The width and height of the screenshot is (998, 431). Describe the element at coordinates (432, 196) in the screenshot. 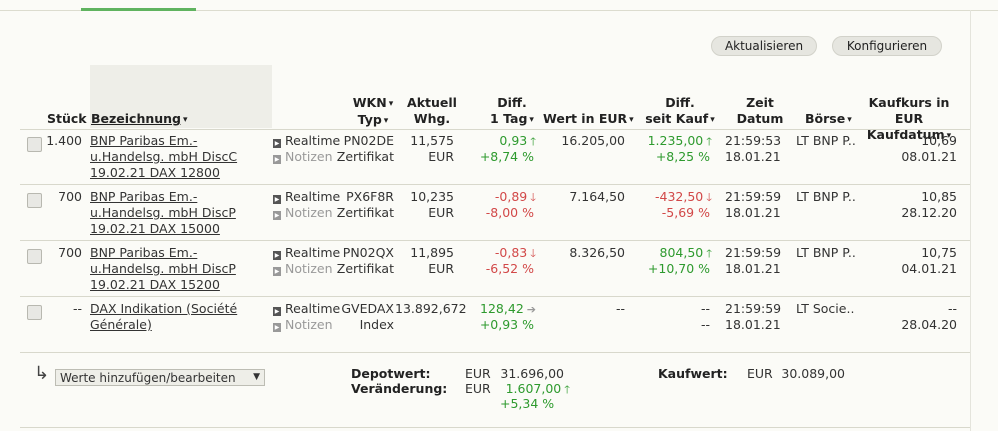

I see `row-kurs: 10,235` at that location.